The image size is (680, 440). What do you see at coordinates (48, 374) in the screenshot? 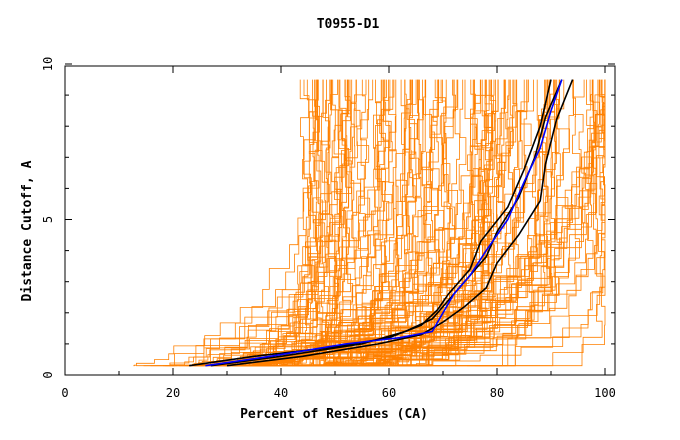
I see `y-tick-label: 0` at bounding box center [48, 374].